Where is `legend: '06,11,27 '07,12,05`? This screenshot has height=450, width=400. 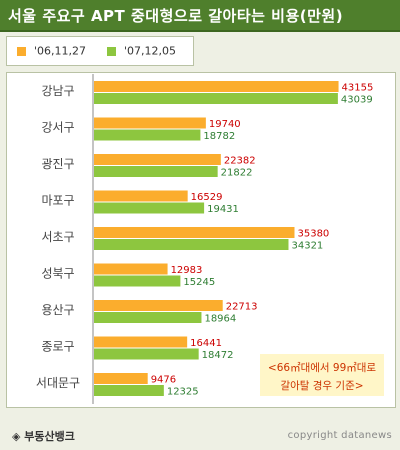 legend: '06,11,27 '07,12,05 is located at coordinates (100, 51).